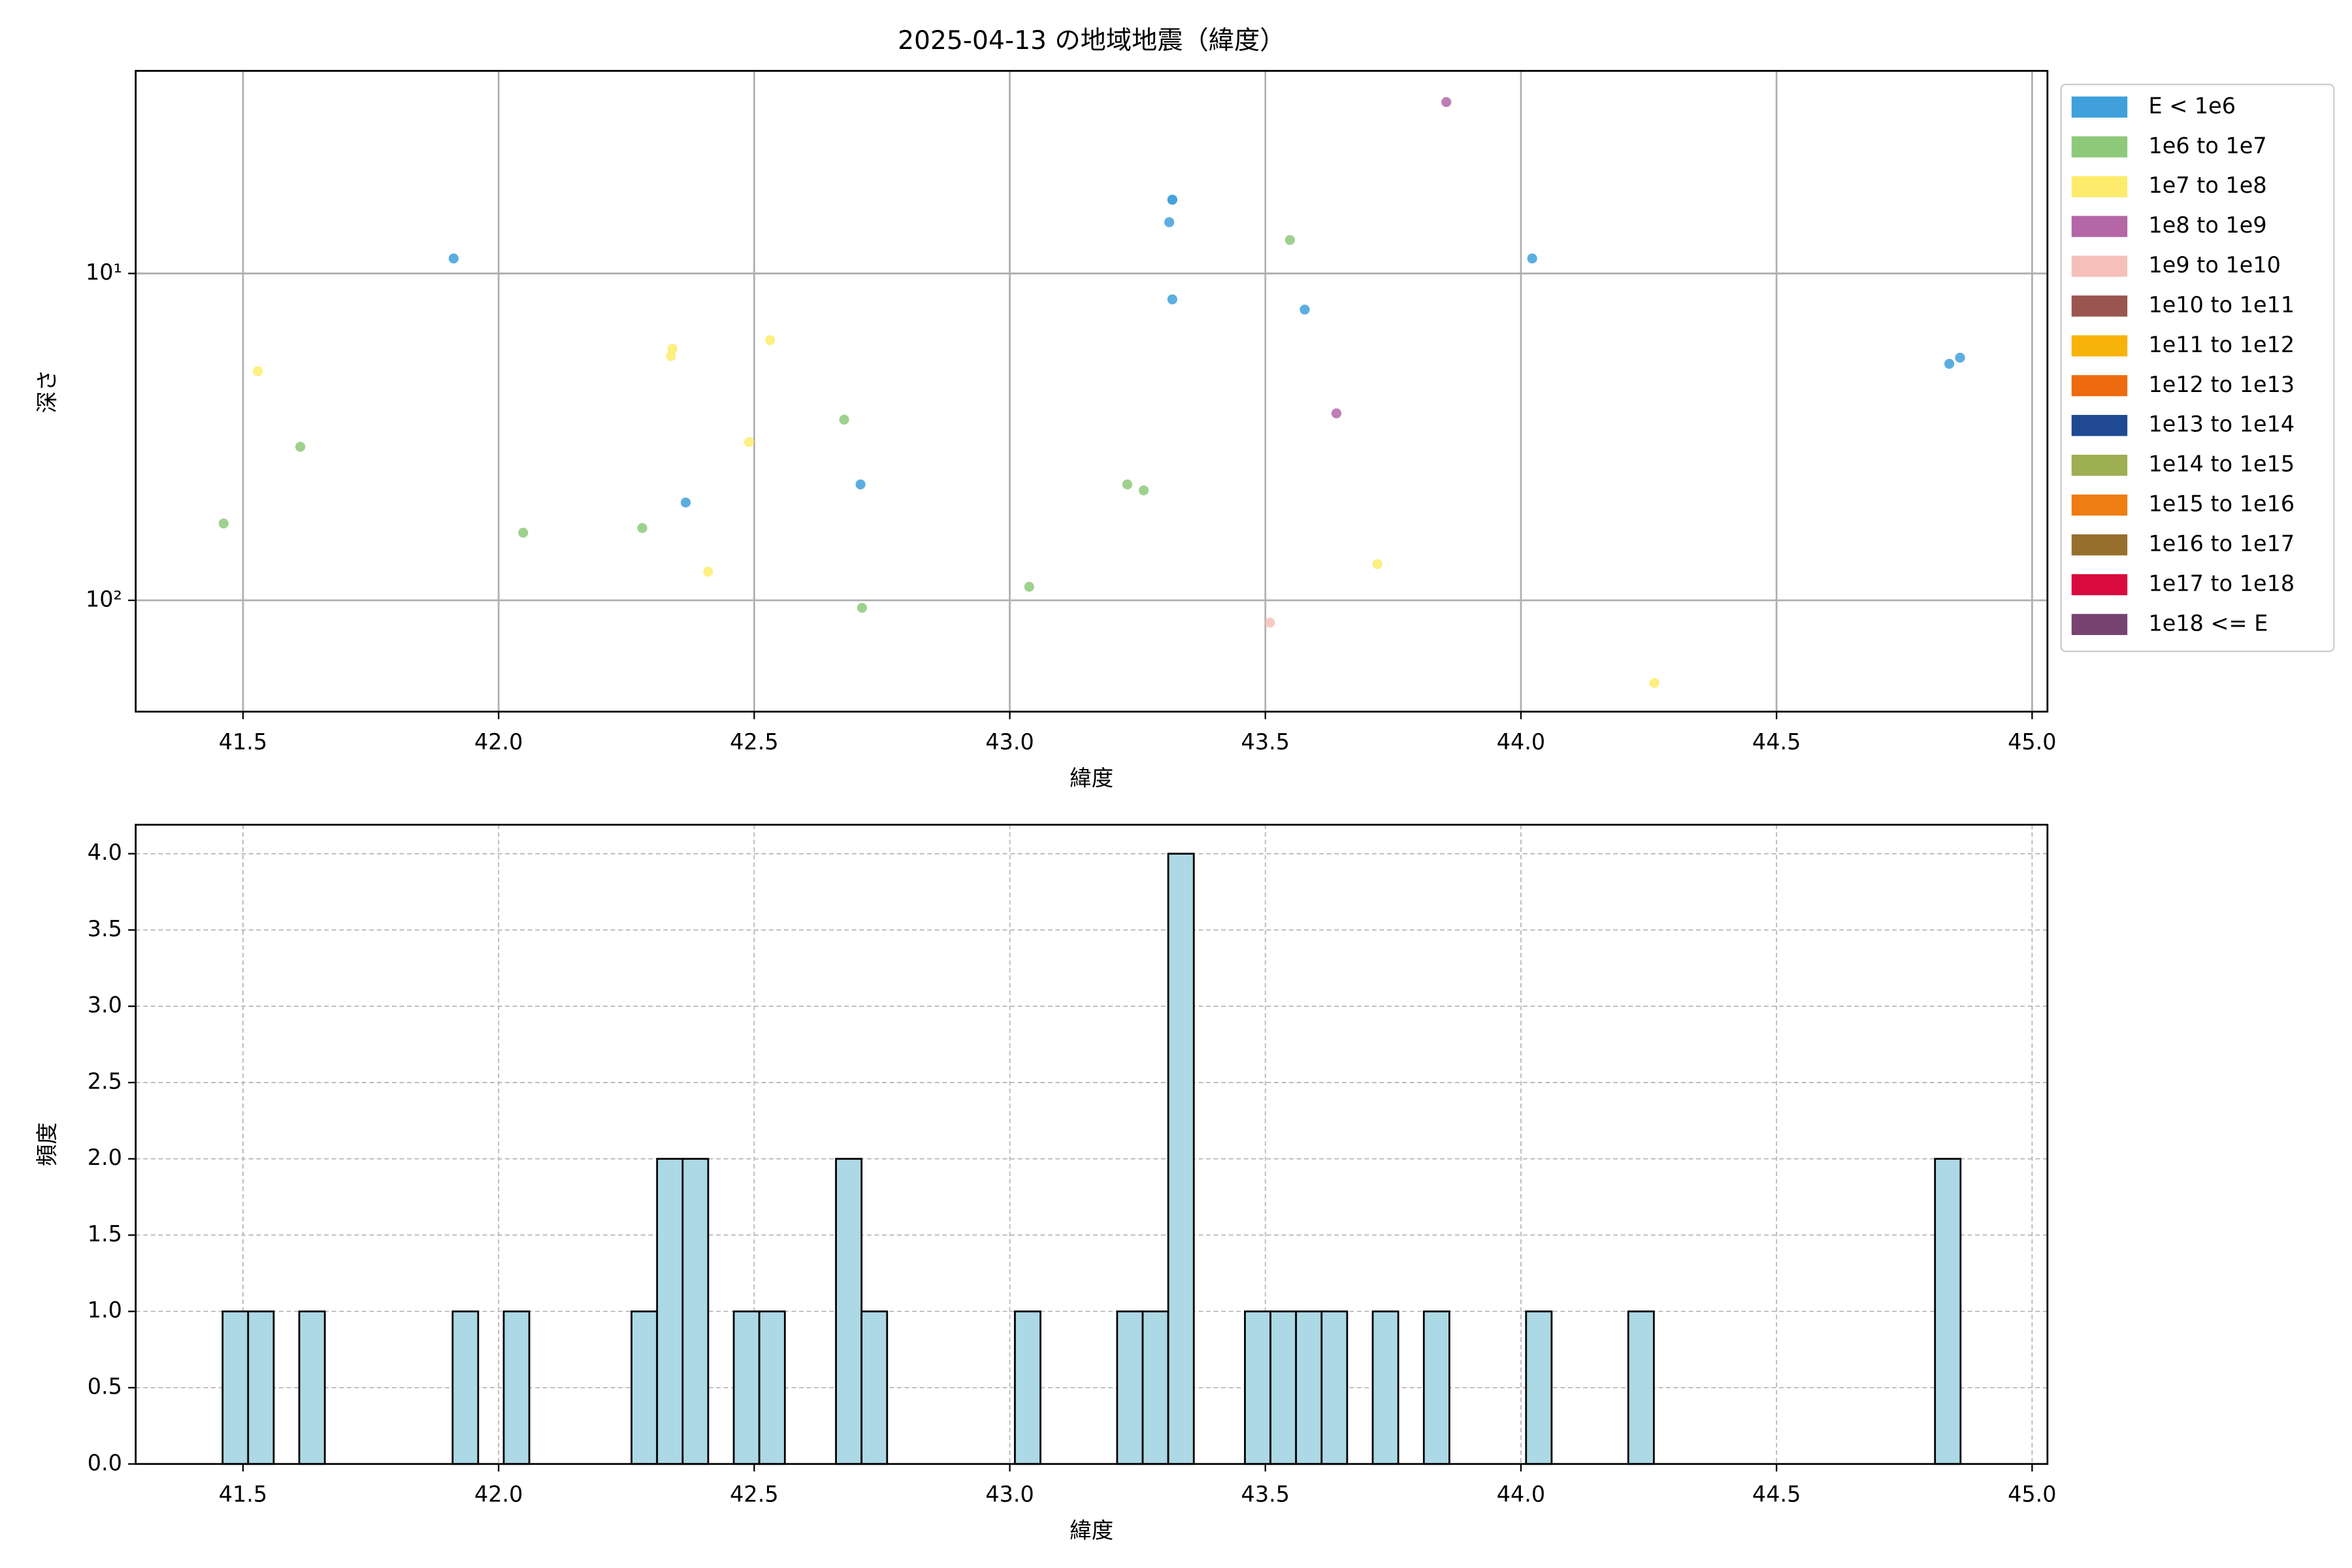 The width and height of the screenshot is (2352, 1568). I want to click on y-tick-label: 3.0, so click(105, 1005).